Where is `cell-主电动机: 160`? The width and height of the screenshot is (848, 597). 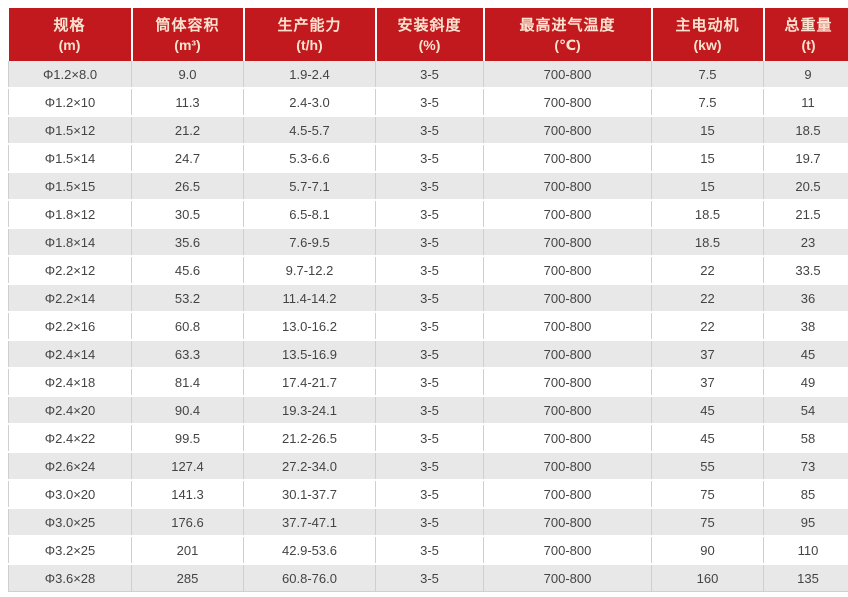
cell-主电动机: 160 is located at coordinates (707, 578).